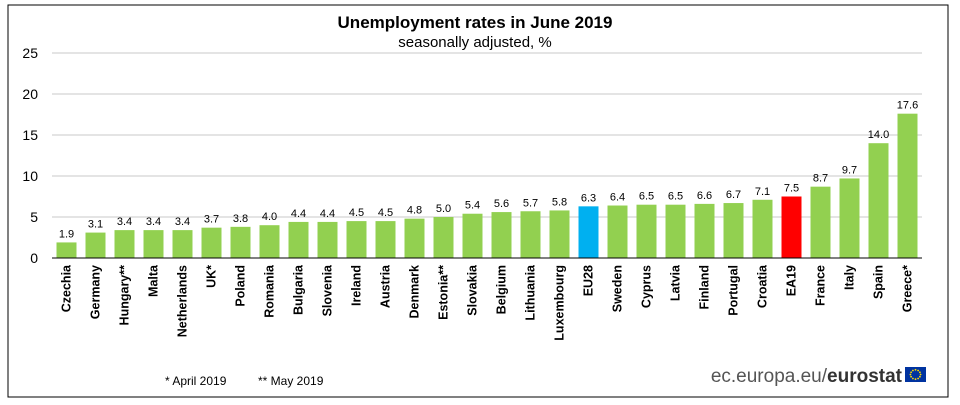 The height and width of the screenshot is (405, 960). What do you see at coordinates (414, 238) in the screenshot?
I see `bar-denmark` at bounding box center [414, 238].